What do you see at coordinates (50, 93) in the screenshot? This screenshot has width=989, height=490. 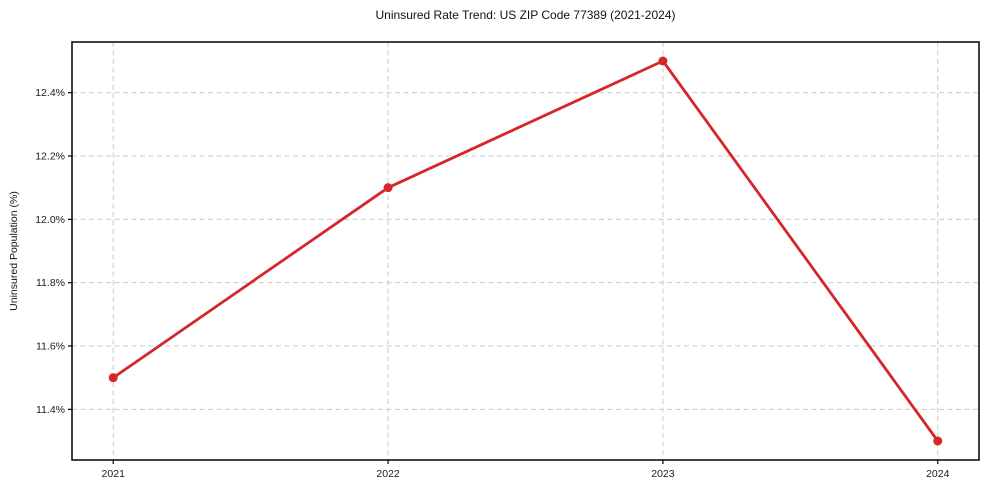 I see `y-tick-label: 12.4%` at bounding box center [50, 93].